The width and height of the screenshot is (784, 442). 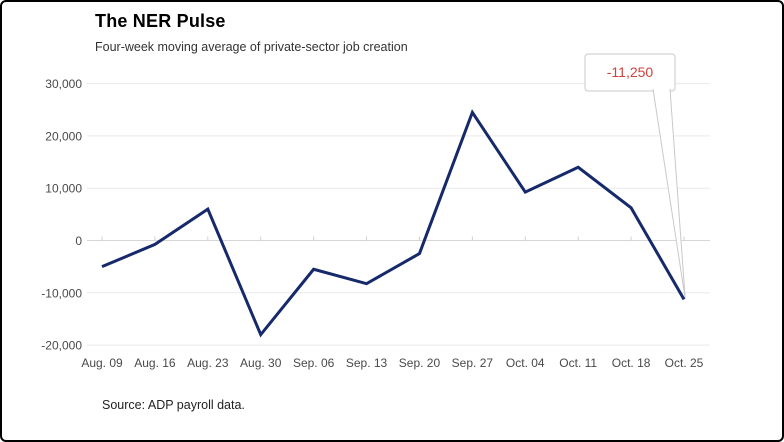 What do you see at coordinates (314, 363) in the screenshot?
I see `x-tick-label: Sep. 06` at bounding box center [314, 363].